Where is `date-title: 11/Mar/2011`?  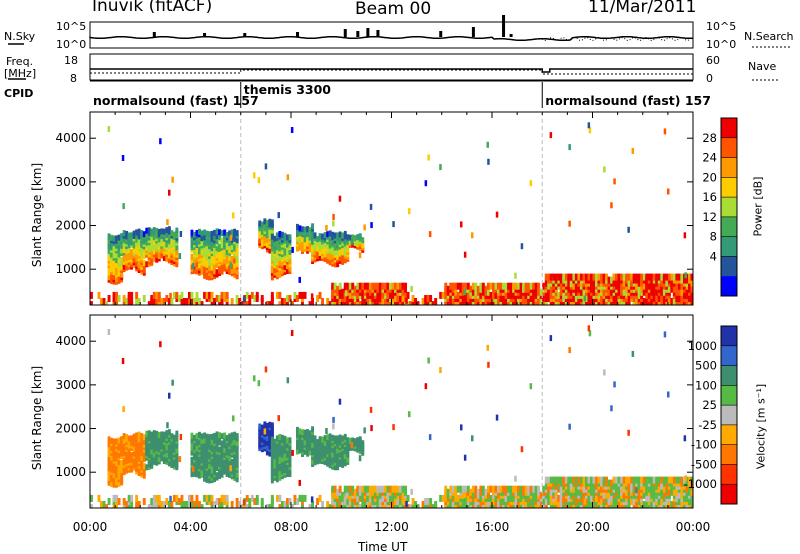 date-title: 11/Mar/2011 is located at coordinates (642, 8).